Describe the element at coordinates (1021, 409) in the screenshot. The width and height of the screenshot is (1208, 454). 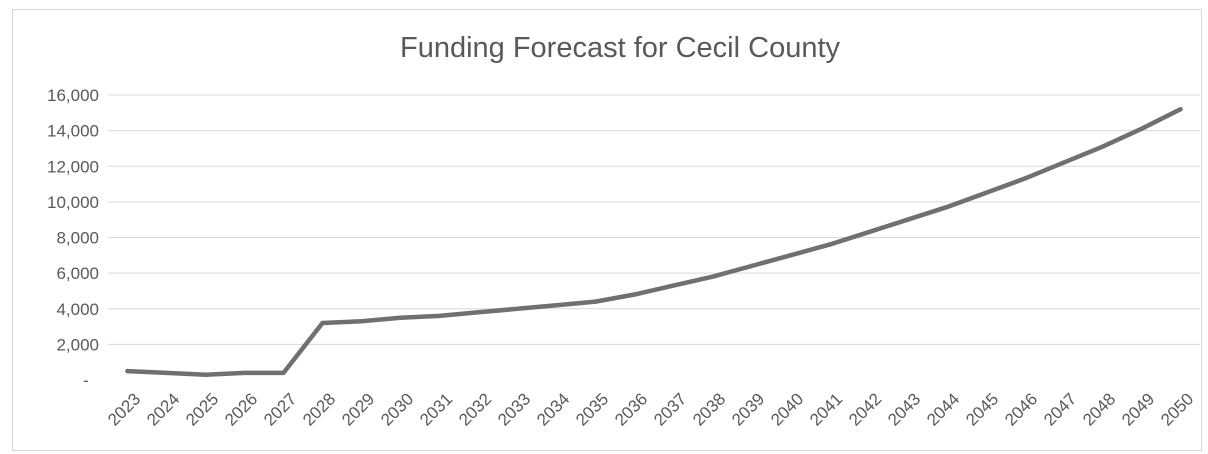
I see `x-tick-label: 2046` at that location.